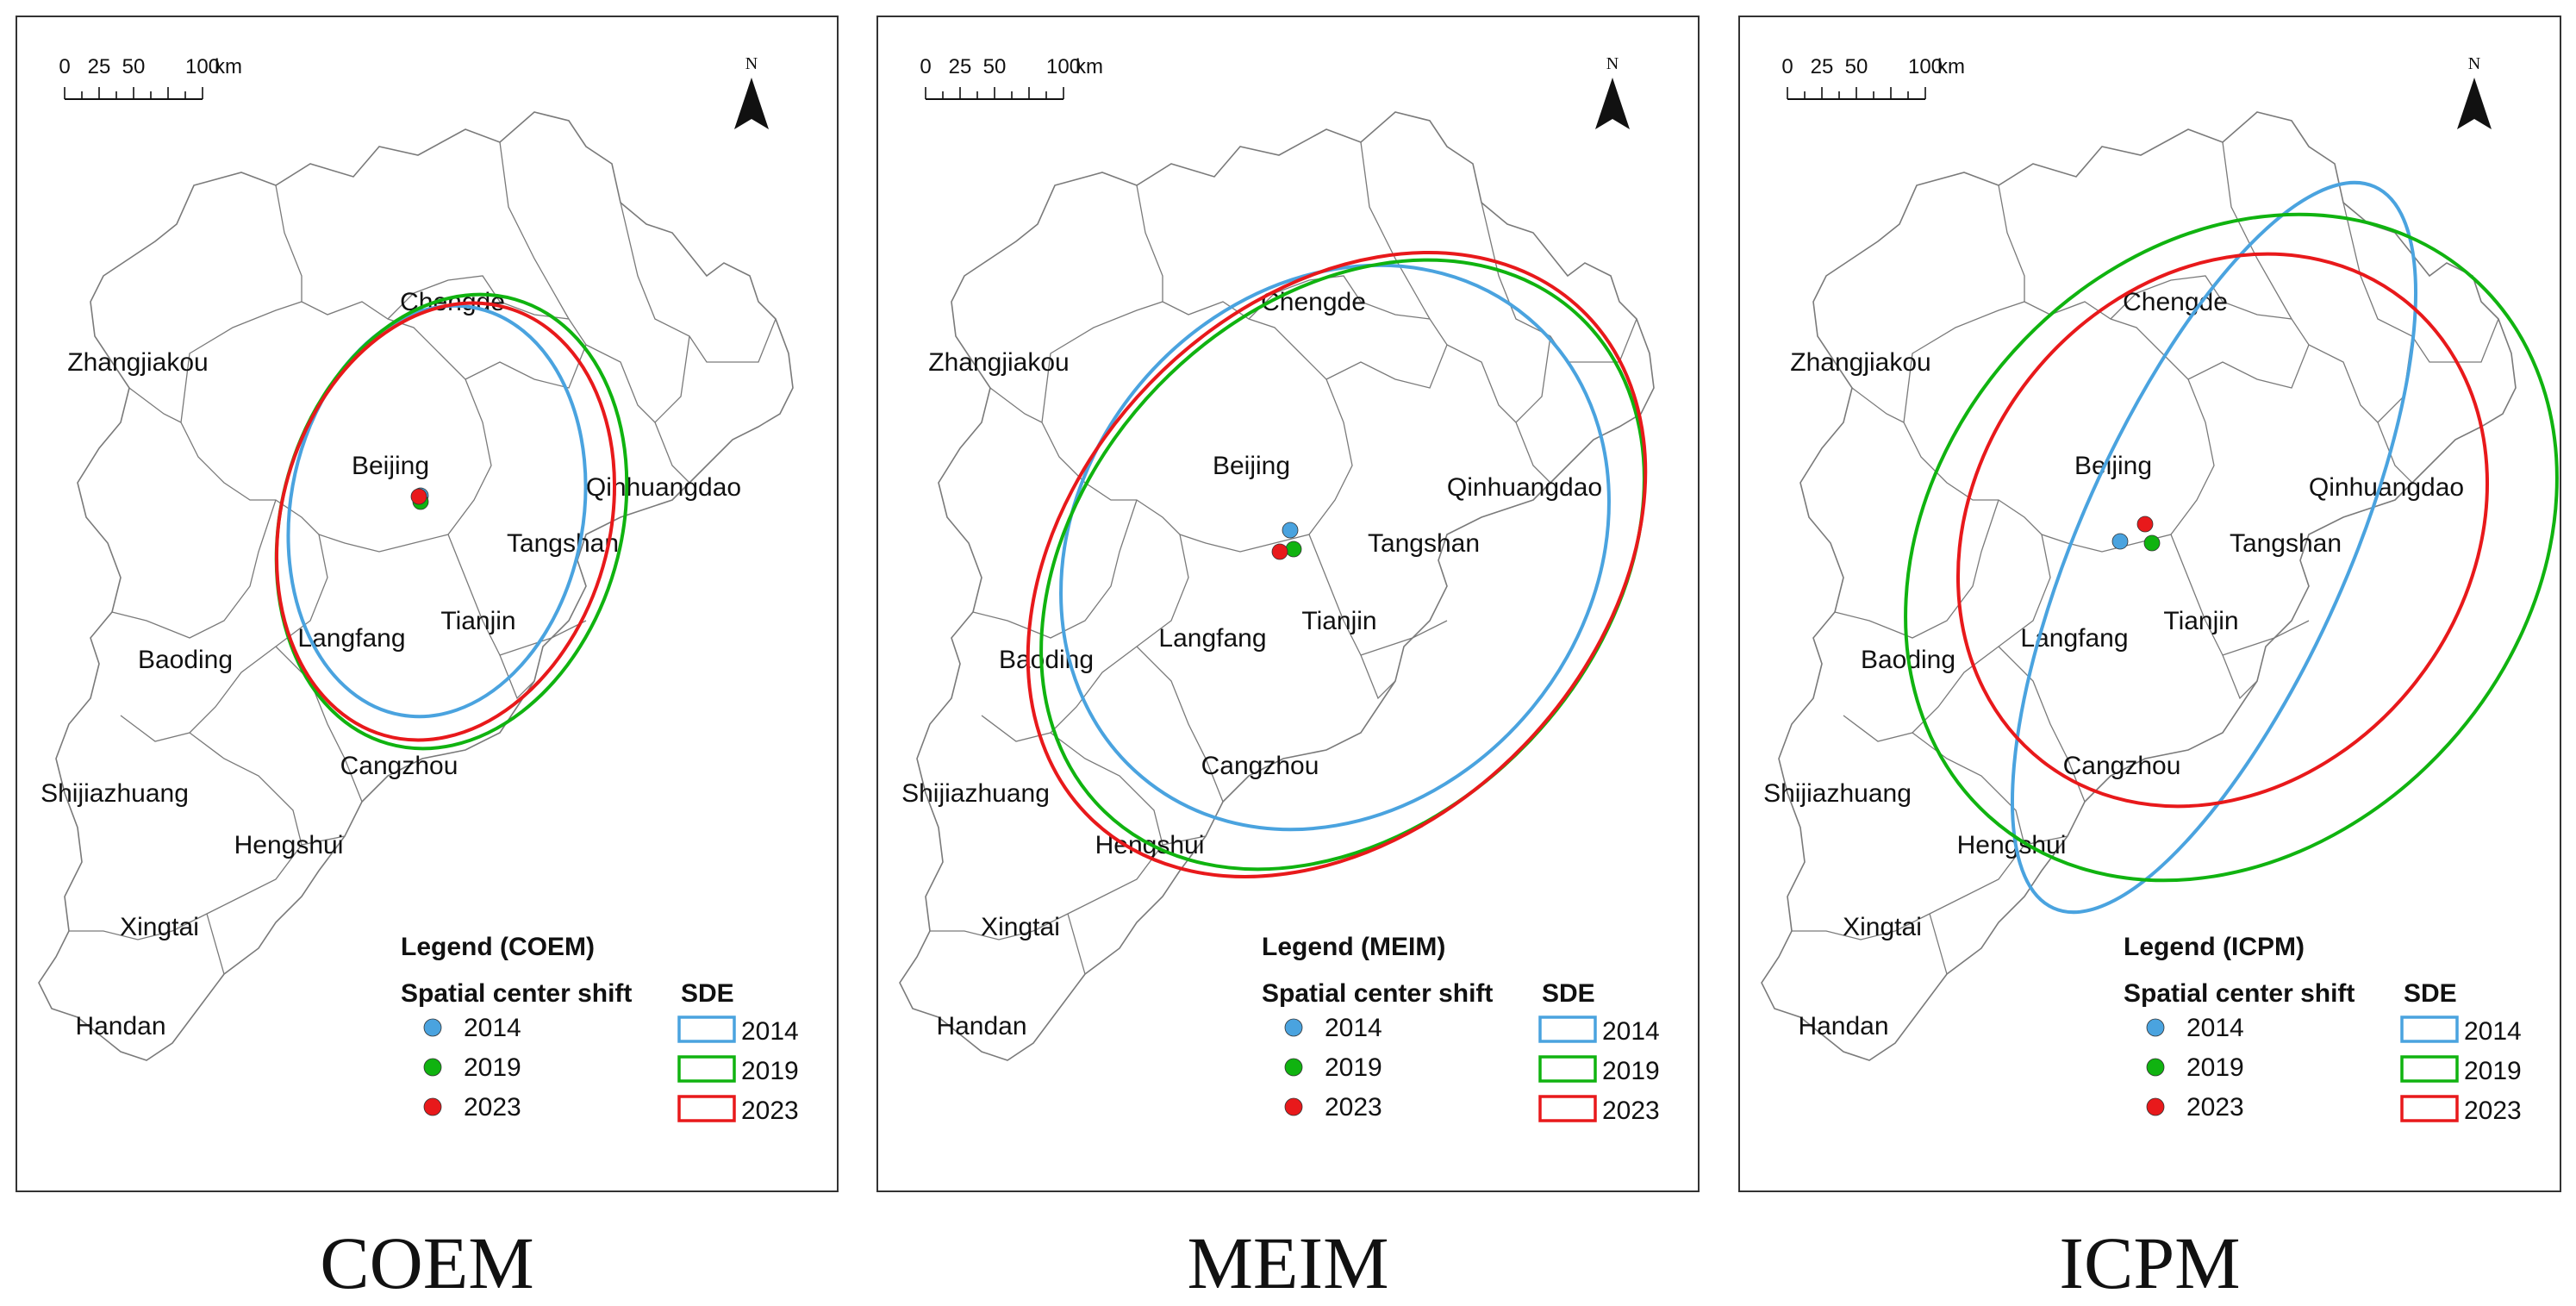 The height and width of the screenshot is (1306, 2576). What do you see at coordinates (1377, 993) in the screenshot?
I see `legend-center-shift-heading: Spatial center shift` at bounding box center [1377, 993].